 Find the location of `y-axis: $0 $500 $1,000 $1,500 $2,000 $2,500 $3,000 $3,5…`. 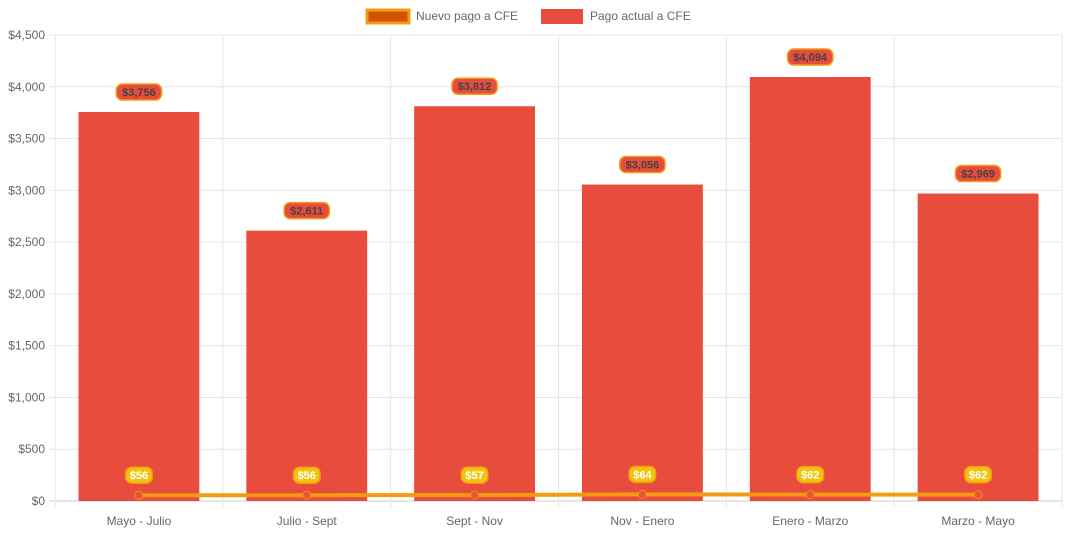

y-axis: $0 $500 $1,000 $1,500 $2,000 $2,500 $3,000 $3,5… is located at coordinates (26, 268).